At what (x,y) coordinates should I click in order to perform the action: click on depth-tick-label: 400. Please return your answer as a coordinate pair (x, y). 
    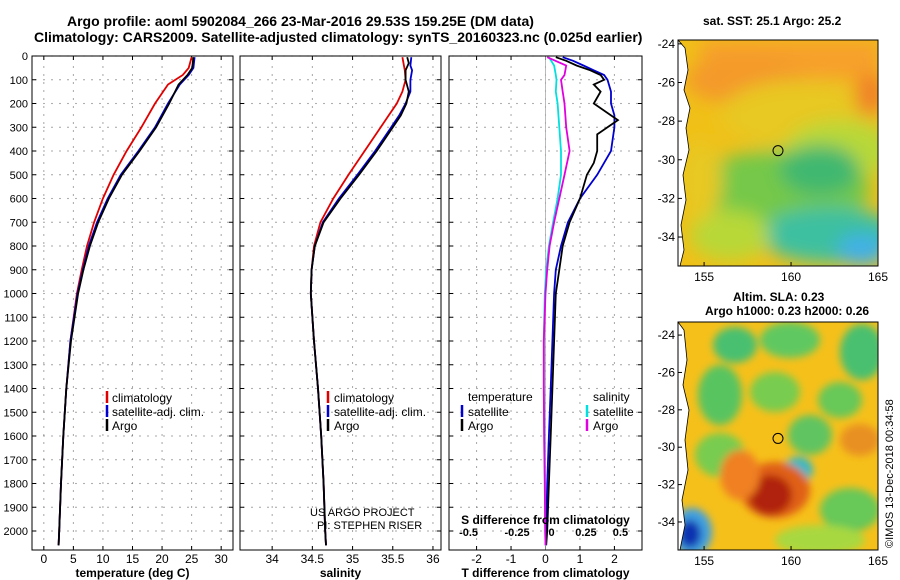
    Looking at the image, I should click on (19, 152).